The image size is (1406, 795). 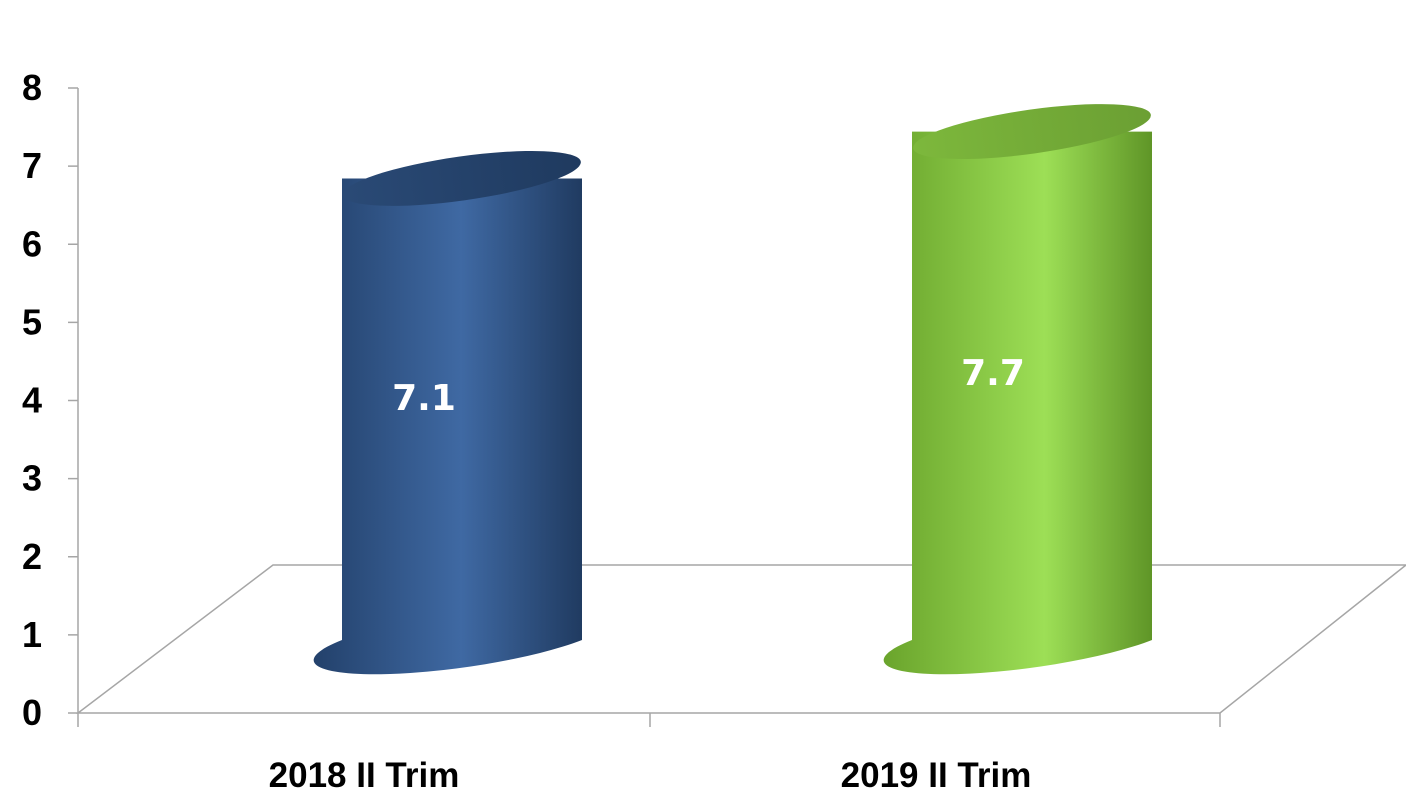 What do you see at coordinates (32, 400) in the screenshot?
I see `y-tick-label: 4` at bounding box center [32, 400].